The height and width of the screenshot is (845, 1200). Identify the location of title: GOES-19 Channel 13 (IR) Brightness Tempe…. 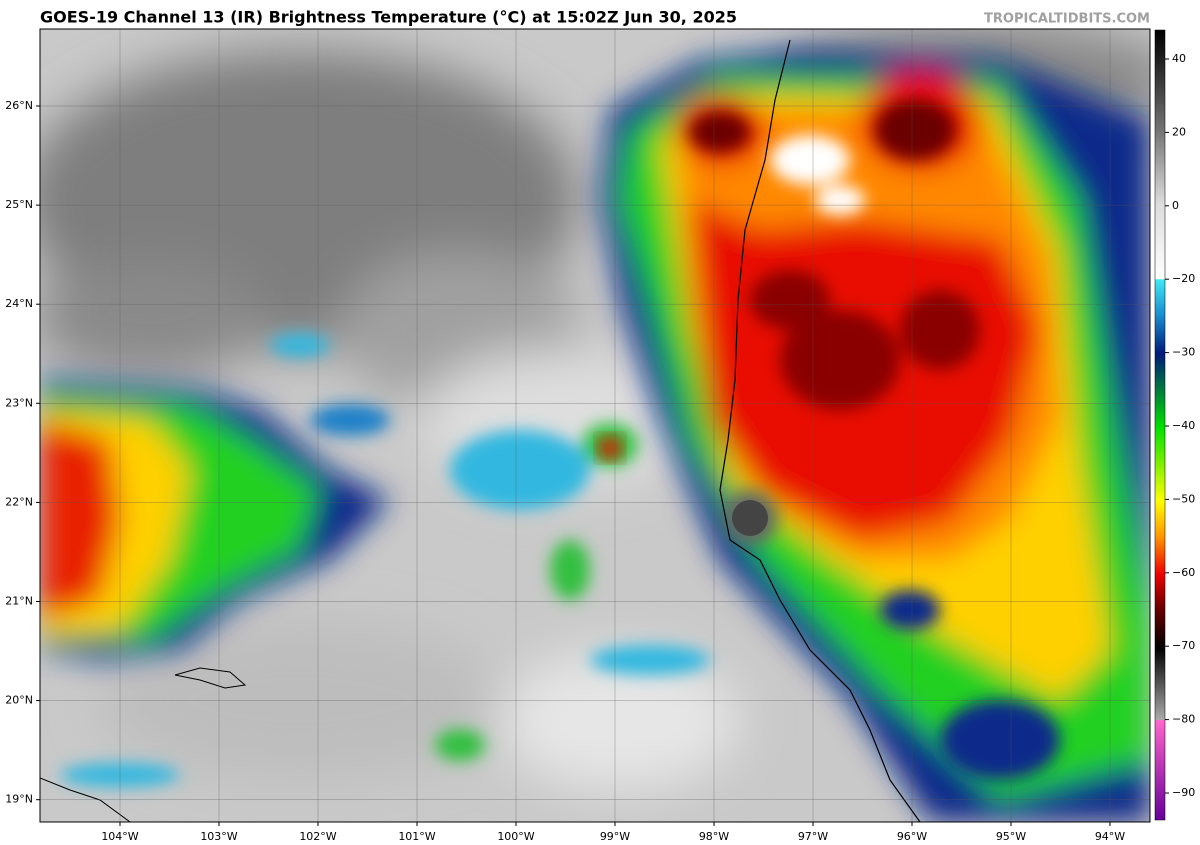
(388, 17).